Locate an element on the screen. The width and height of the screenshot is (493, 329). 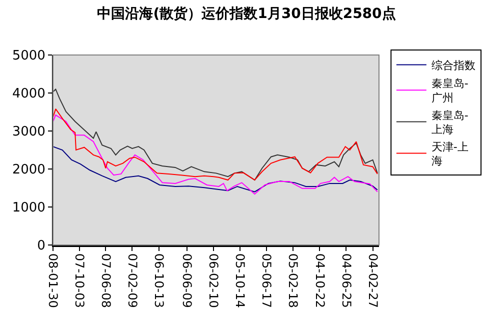
x-tick-label: 07-10-03 is located at coordinates (79, 280).